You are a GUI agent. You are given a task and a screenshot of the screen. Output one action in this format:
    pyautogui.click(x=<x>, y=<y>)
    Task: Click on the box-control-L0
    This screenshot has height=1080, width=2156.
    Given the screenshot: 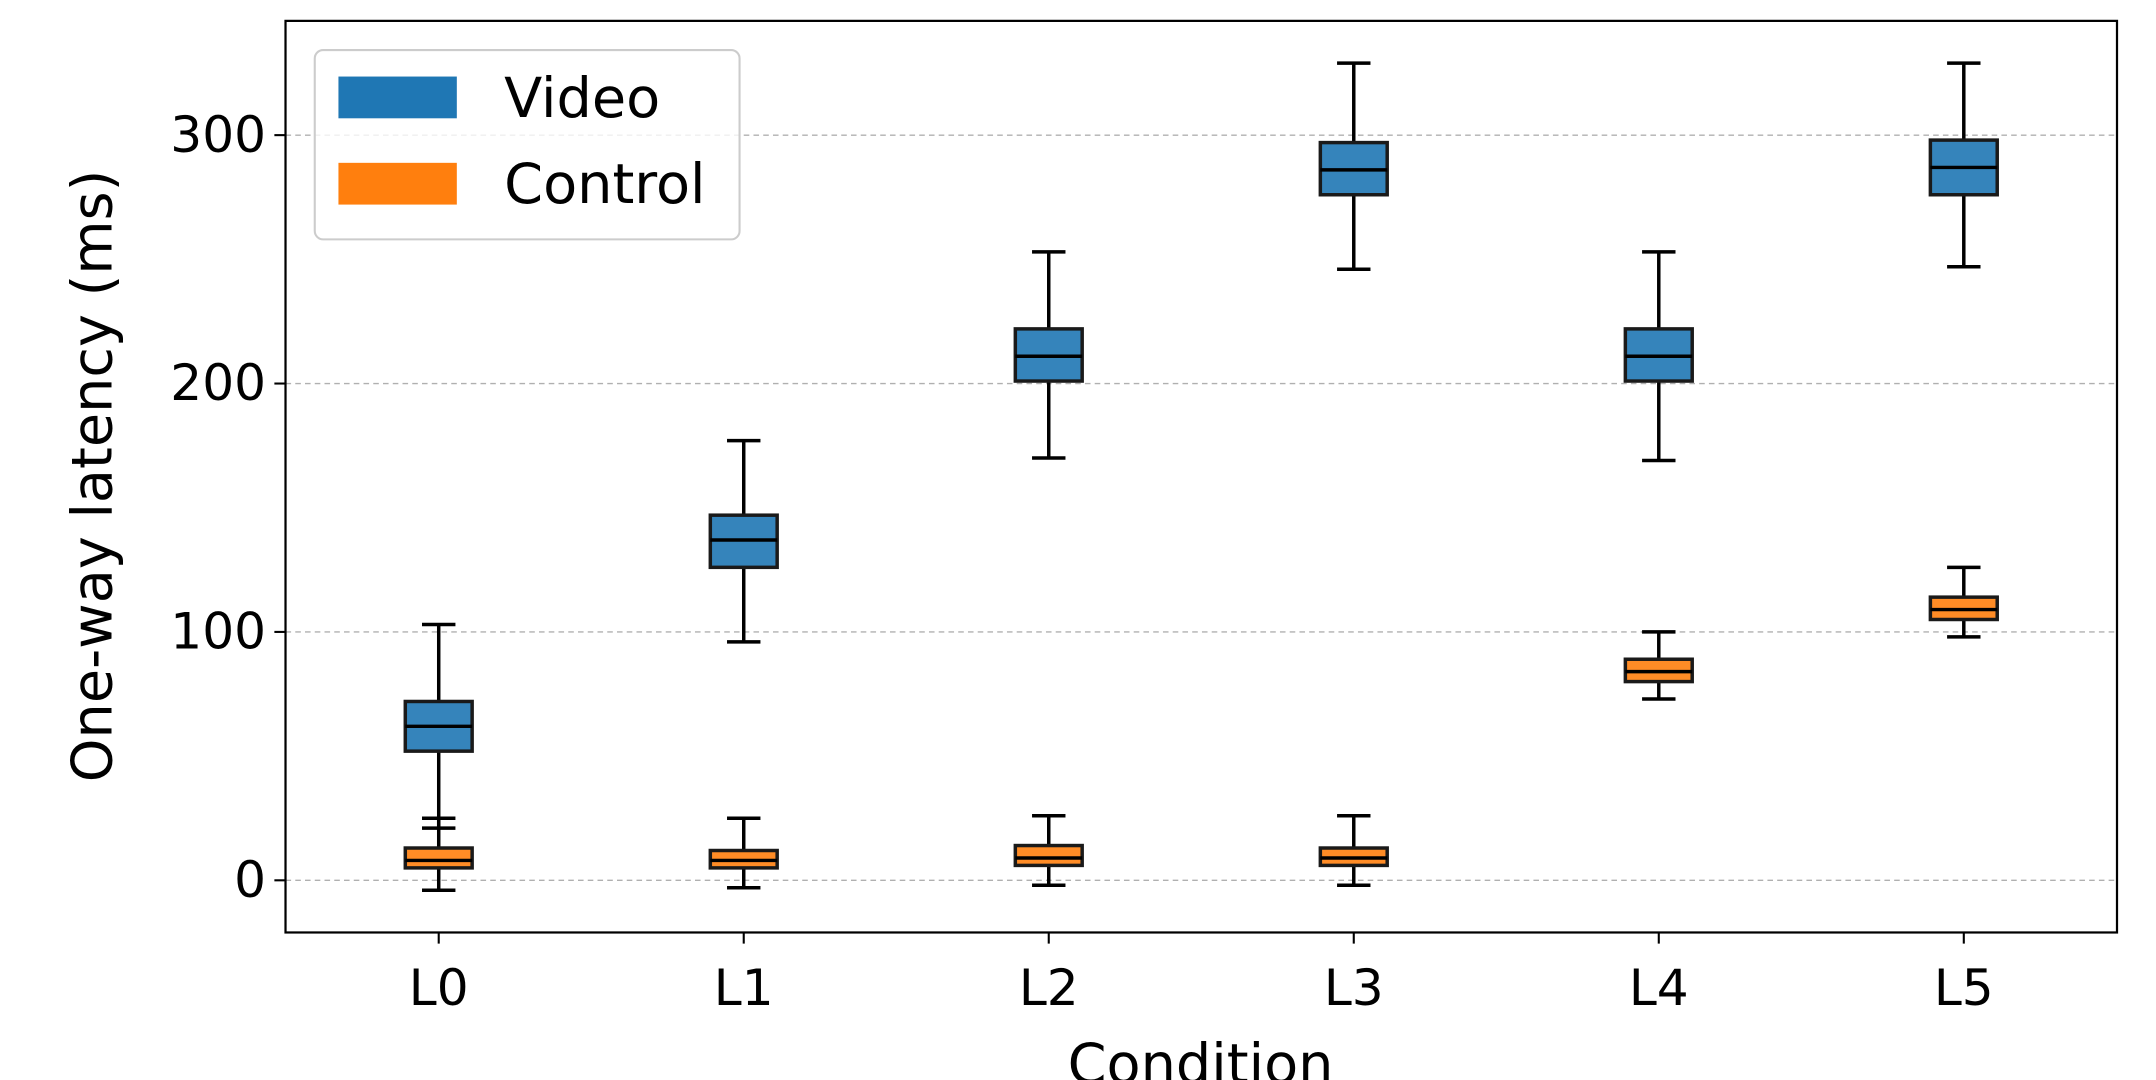 What is the action you would take?
    pyautogui.click(x=438, y=854)
    